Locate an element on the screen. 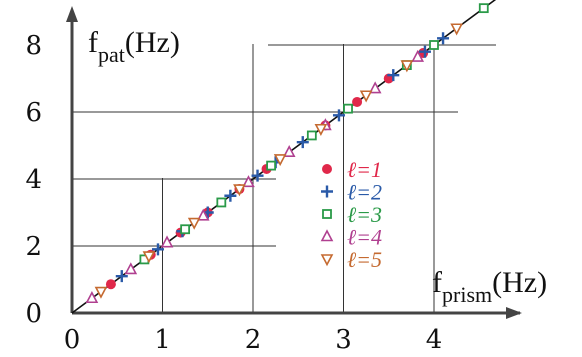 The height and width of the screenshot is (357, 582). legend-label: ℓ=2 is located at coordinates (364, 192).